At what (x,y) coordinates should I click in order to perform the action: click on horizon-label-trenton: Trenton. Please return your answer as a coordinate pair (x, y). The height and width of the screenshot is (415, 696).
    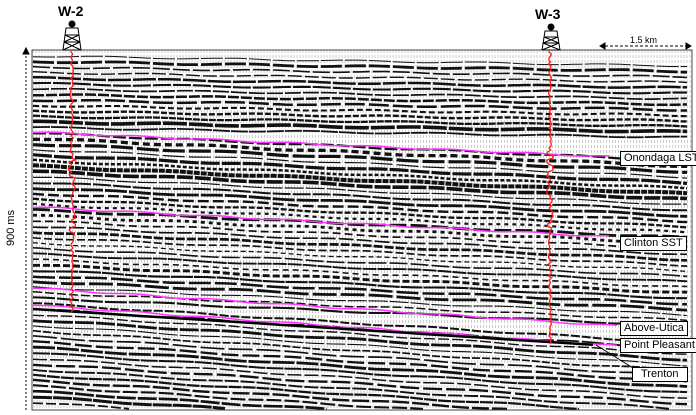
    Looking at the image, I should click on (660, 374).